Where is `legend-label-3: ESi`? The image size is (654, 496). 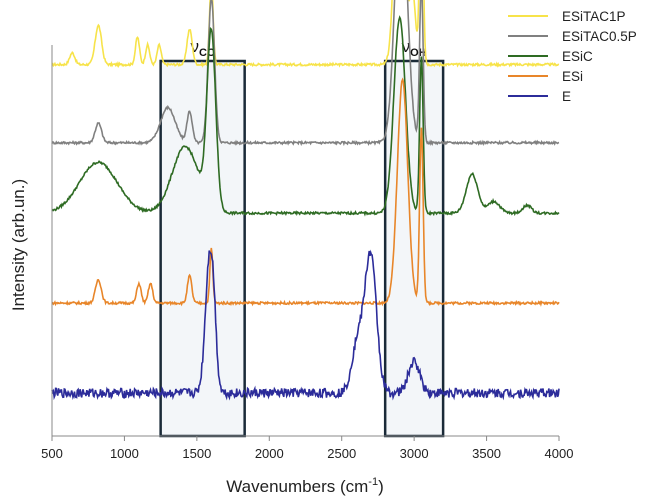
legend-label-3: ESi is located at coordinates (572, 76).